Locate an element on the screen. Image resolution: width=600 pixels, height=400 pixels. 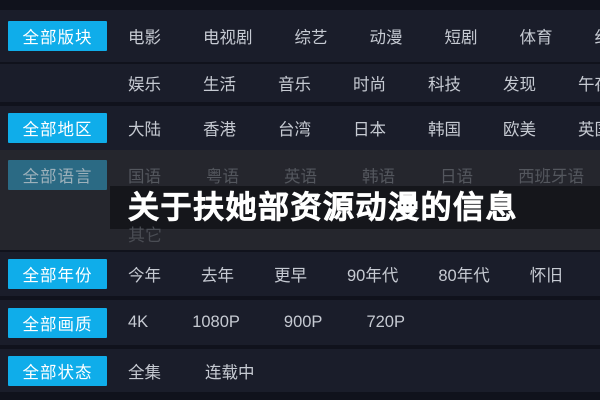
filter-items-quality: 4K 1080P 900P 720P is located at coordinates (288, 322).